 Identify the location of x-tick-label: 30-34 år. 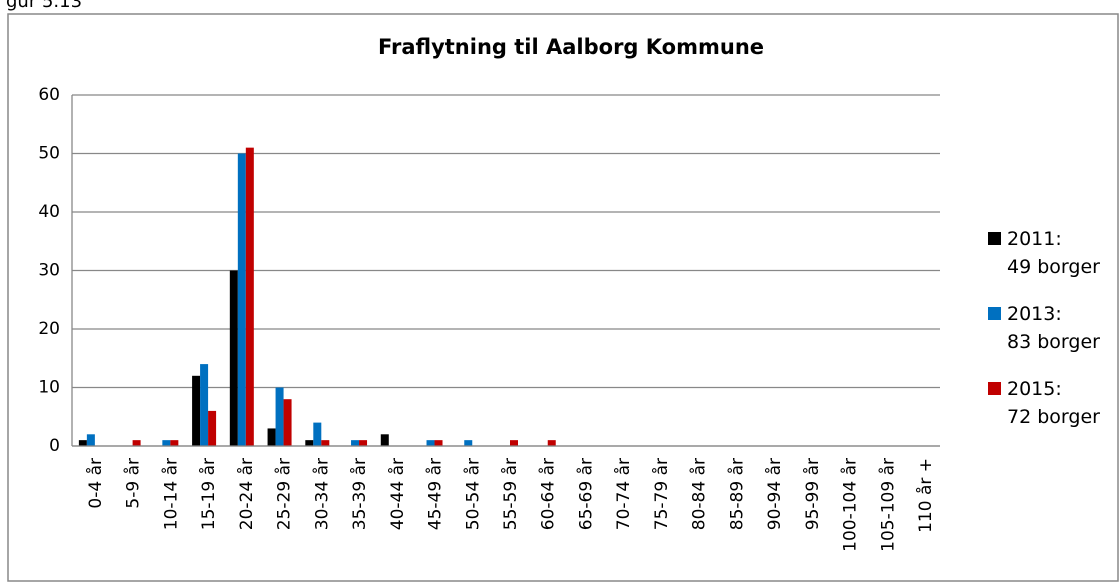
(321, 494).